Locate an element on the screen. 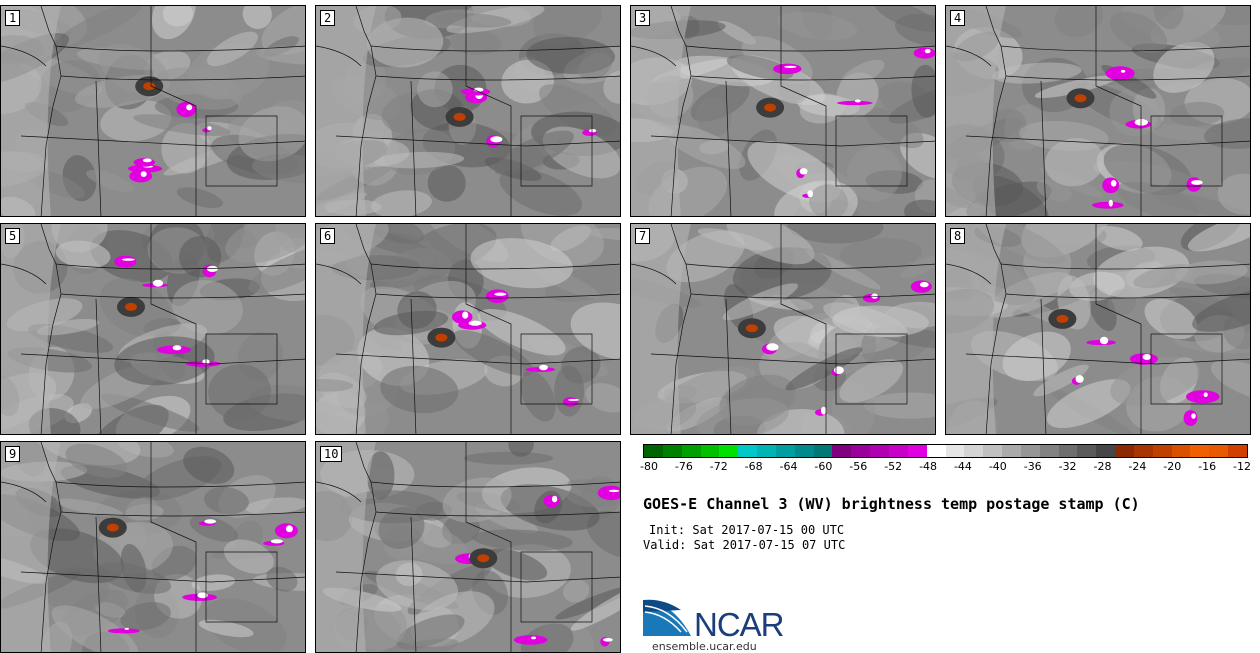 This screenshot has width=1260, height=653. panel-3: 3 is located at coordinates (783, 111).